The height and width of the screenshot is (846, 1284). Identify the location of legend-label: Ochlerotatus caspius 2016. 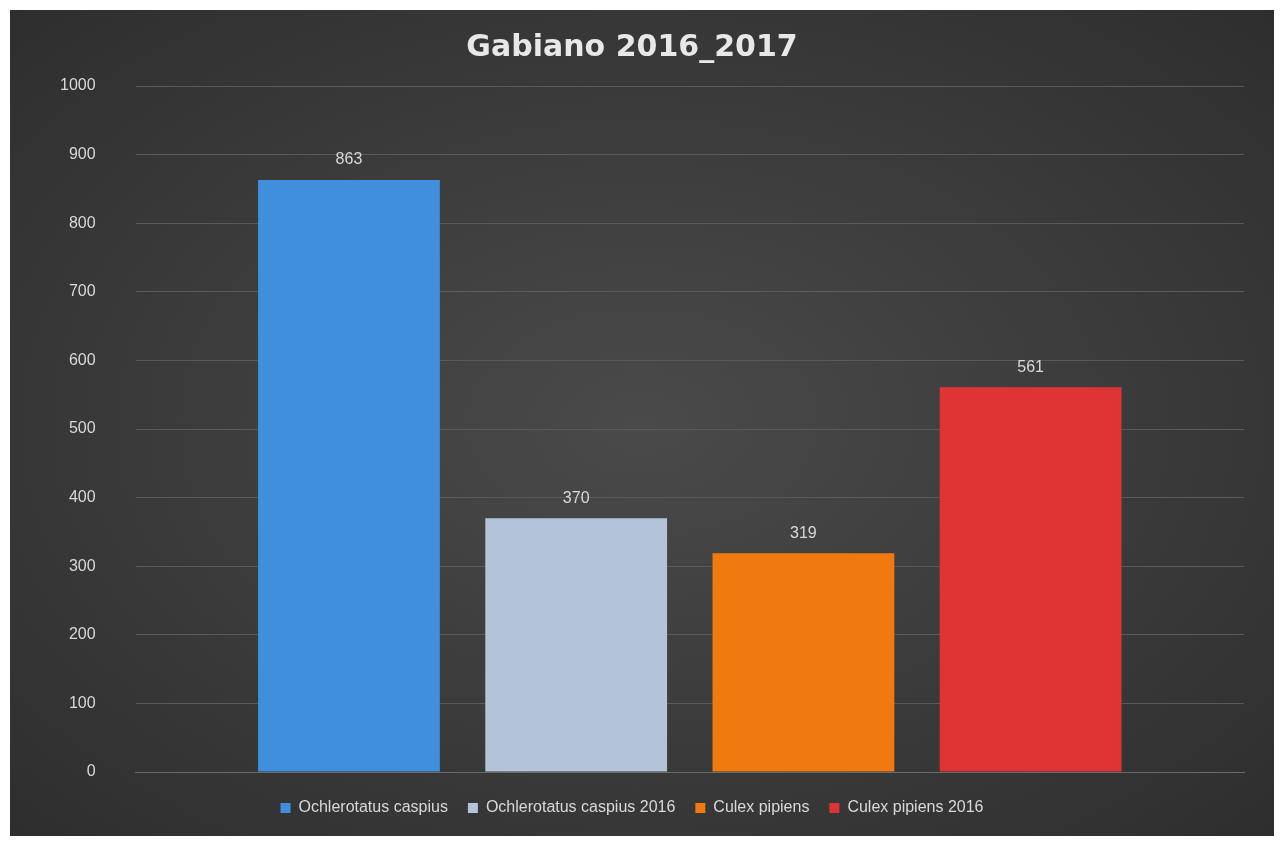
(580, 807).